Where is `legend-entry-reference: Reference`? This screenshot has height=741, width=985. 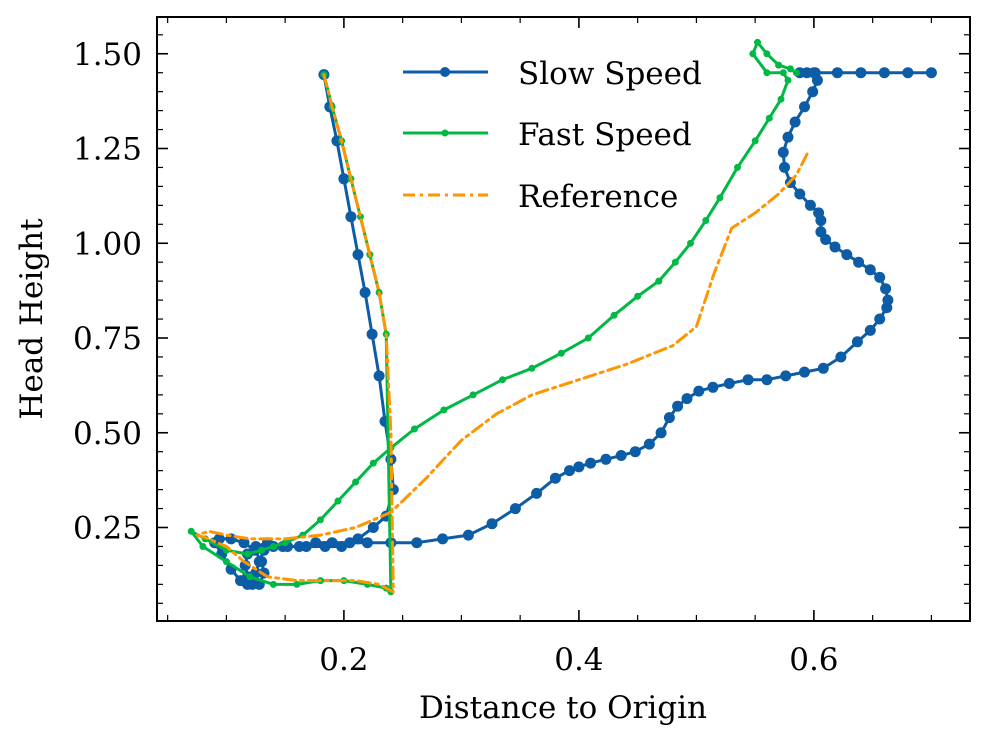 legend-entry-reference: Reference is located at coordinates (540, 197).